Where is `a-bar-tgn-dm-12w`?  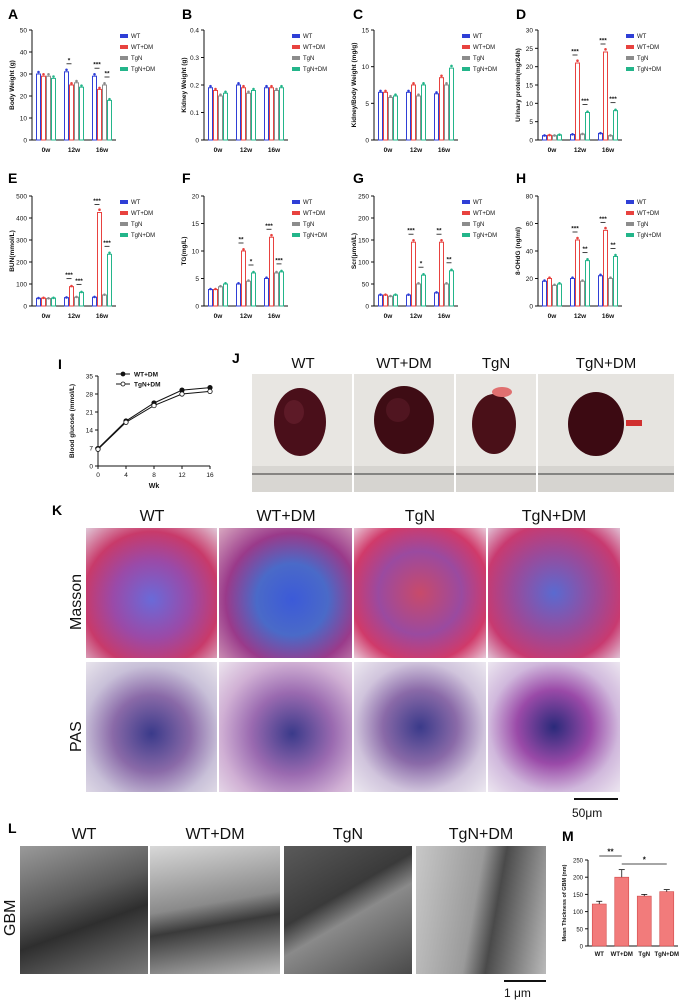
a-bar-tgn-dm-12w is located at coordinates (81, 113).